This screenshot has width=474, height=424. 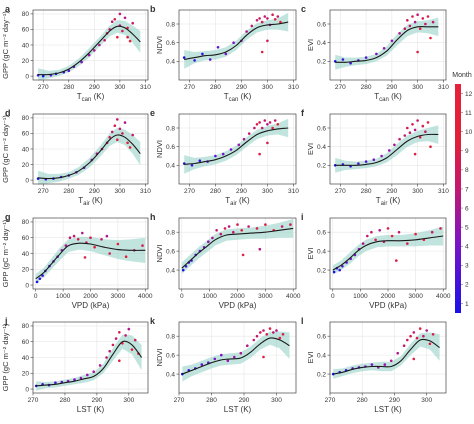 What do you see at coordinates (384, 204) in the screenshot?
I see `x-axis-label-sub: air` at bounding box center [384, 204].